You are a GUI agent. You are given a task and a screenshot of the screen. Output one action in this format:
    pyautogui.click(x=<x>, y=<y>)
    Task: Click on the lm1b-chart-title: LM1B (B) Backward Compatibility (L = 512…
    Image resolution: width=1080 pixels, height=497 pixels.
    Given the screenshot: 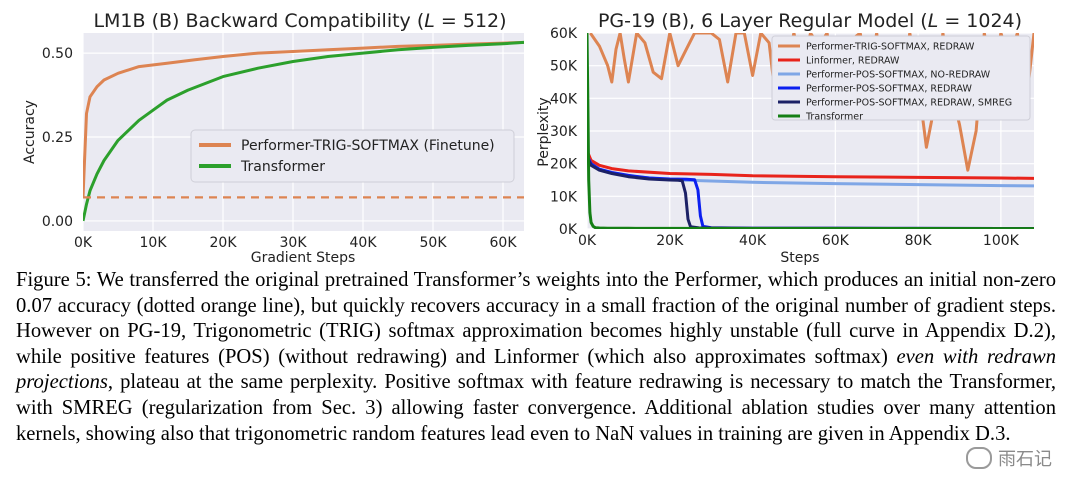 What is the action you would take?
    pyautogui.click(x=299, y=21)
    